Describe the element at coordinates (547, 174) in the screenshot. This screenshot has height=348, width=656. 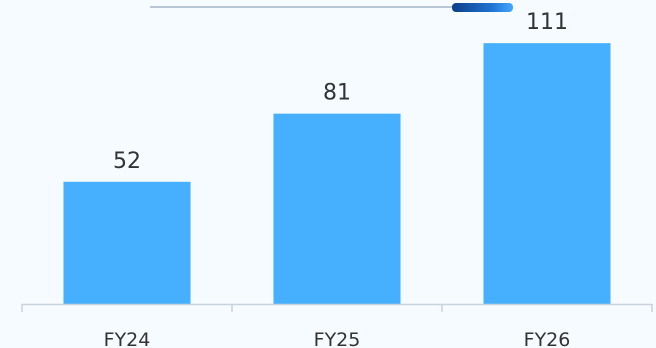
I see `bar-fy26` at that location.